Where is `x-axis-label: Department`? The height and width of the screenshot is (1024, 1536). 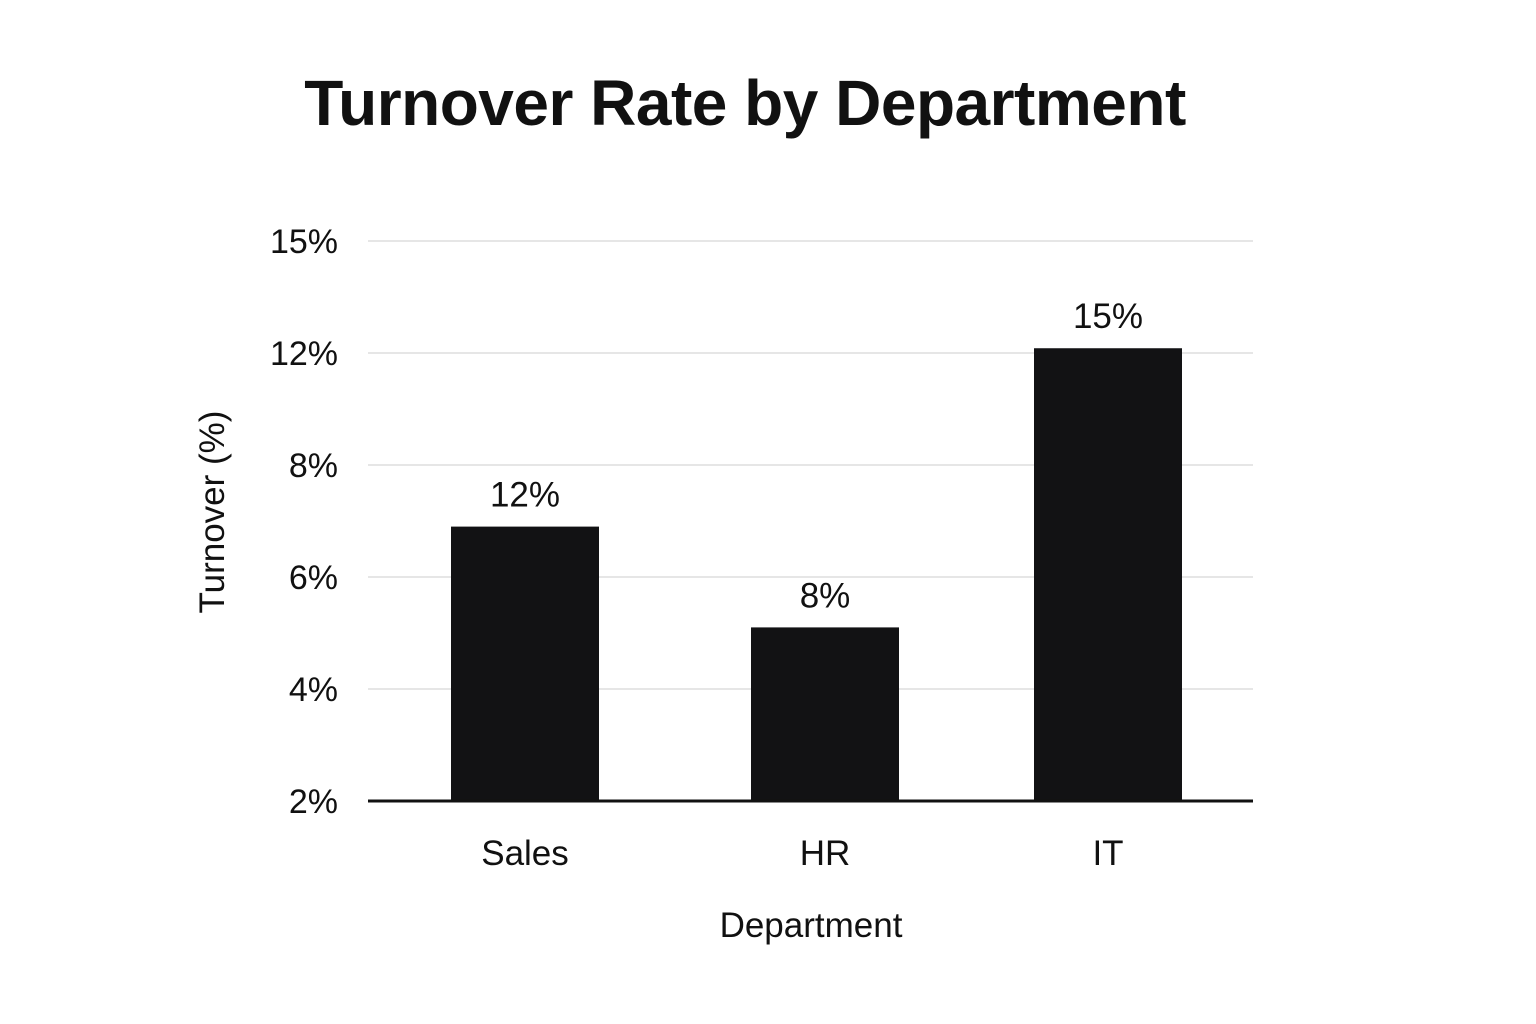 x-axis-label: Department is located at coordinates (811, 925).